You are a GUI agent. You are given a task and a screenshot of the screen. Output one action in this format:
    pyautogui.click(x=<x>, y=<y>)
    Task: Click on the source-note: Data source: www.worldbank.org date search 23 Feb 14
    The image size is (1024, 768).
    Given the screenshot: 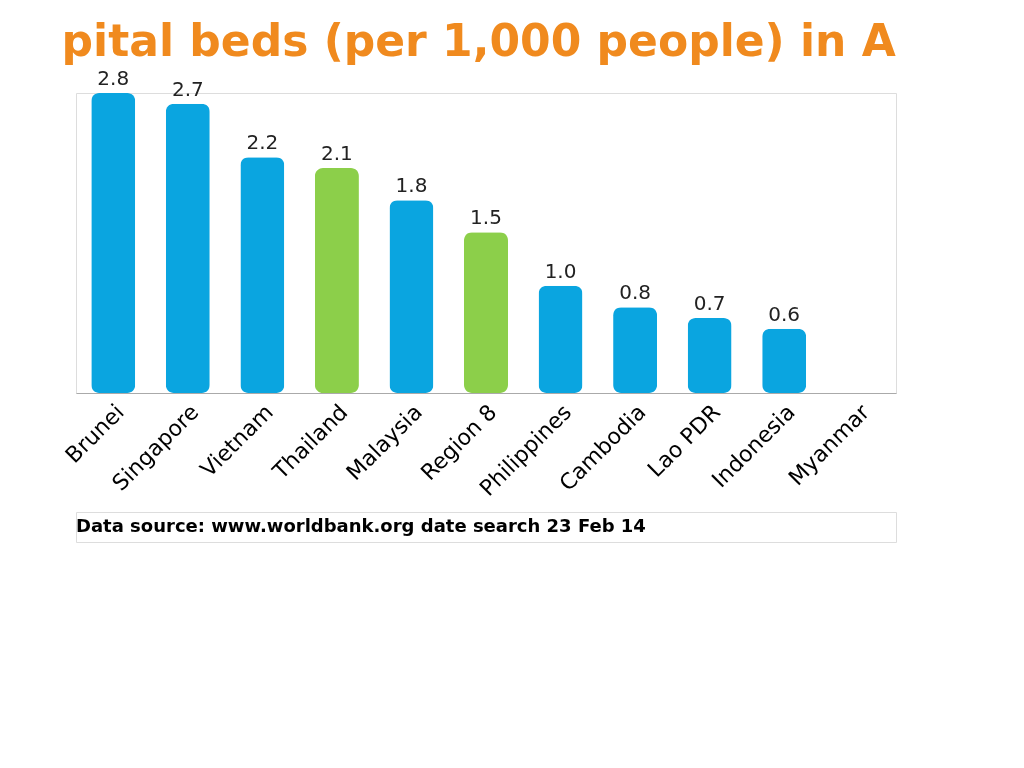 What is the action you would take?
    pyautogui.click(x=361, y=525)
    